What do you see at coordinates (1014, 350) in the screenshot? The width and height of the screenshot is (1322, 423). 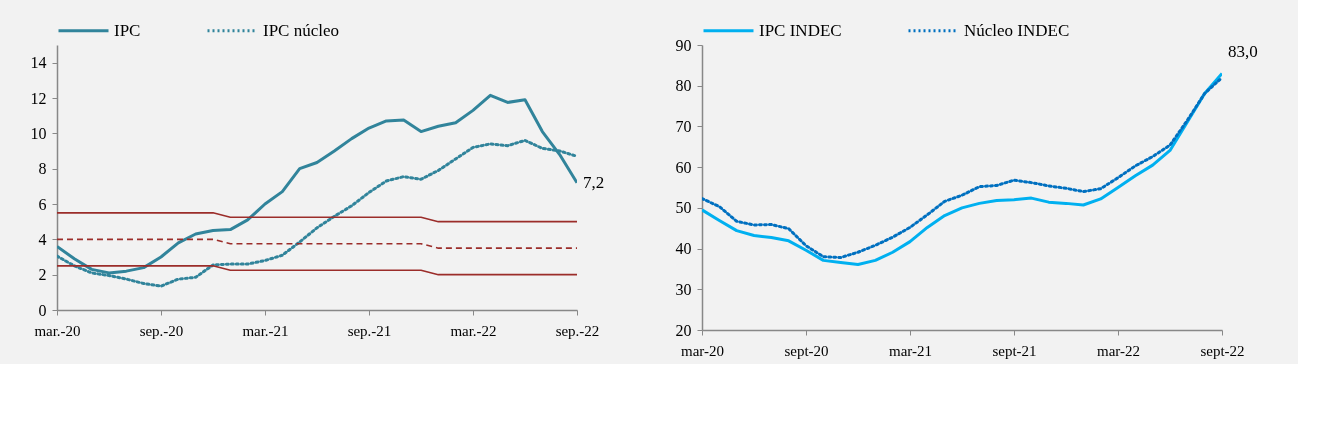 I see `x-tick-label: sept-21` at bounding box center [1014, 350].